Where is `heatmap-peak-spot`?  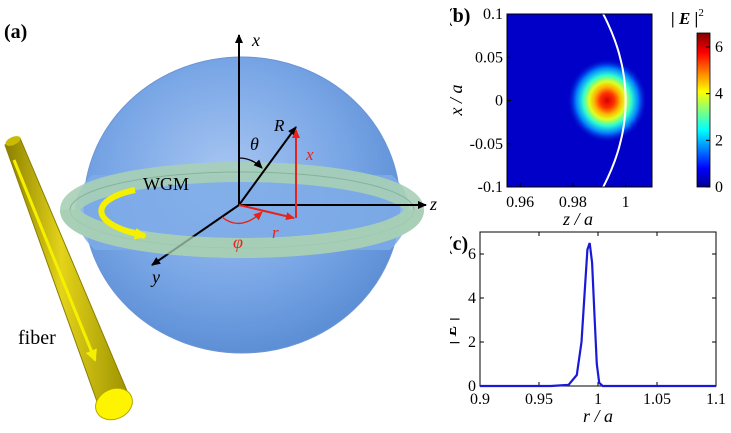
heatmap-peak-spot is located at coordinates (607, 100).